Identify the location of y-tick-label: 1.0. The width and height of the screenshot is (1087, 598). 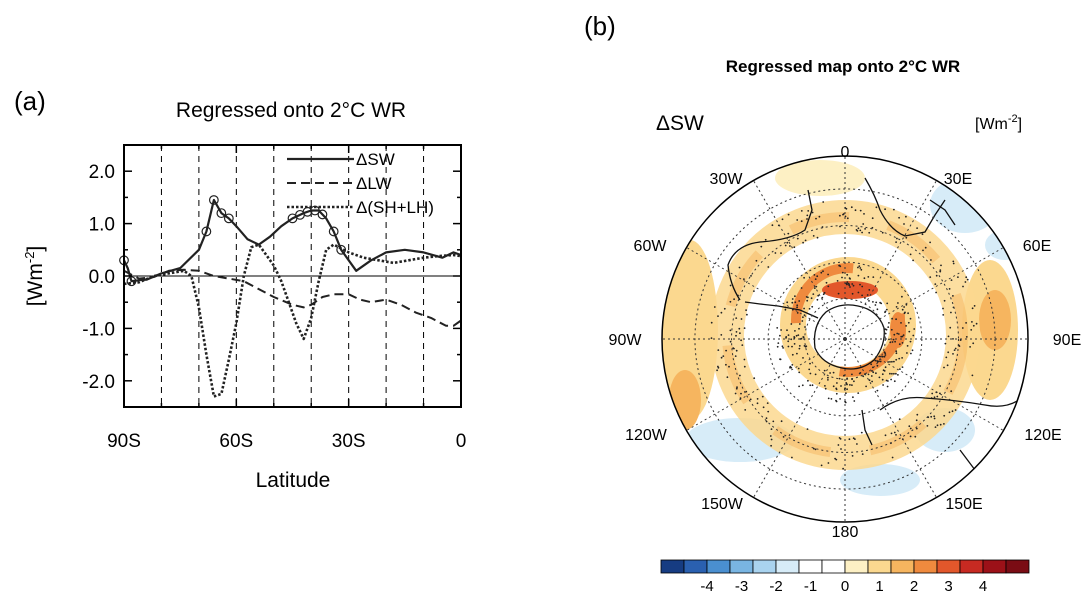
(102, 225).